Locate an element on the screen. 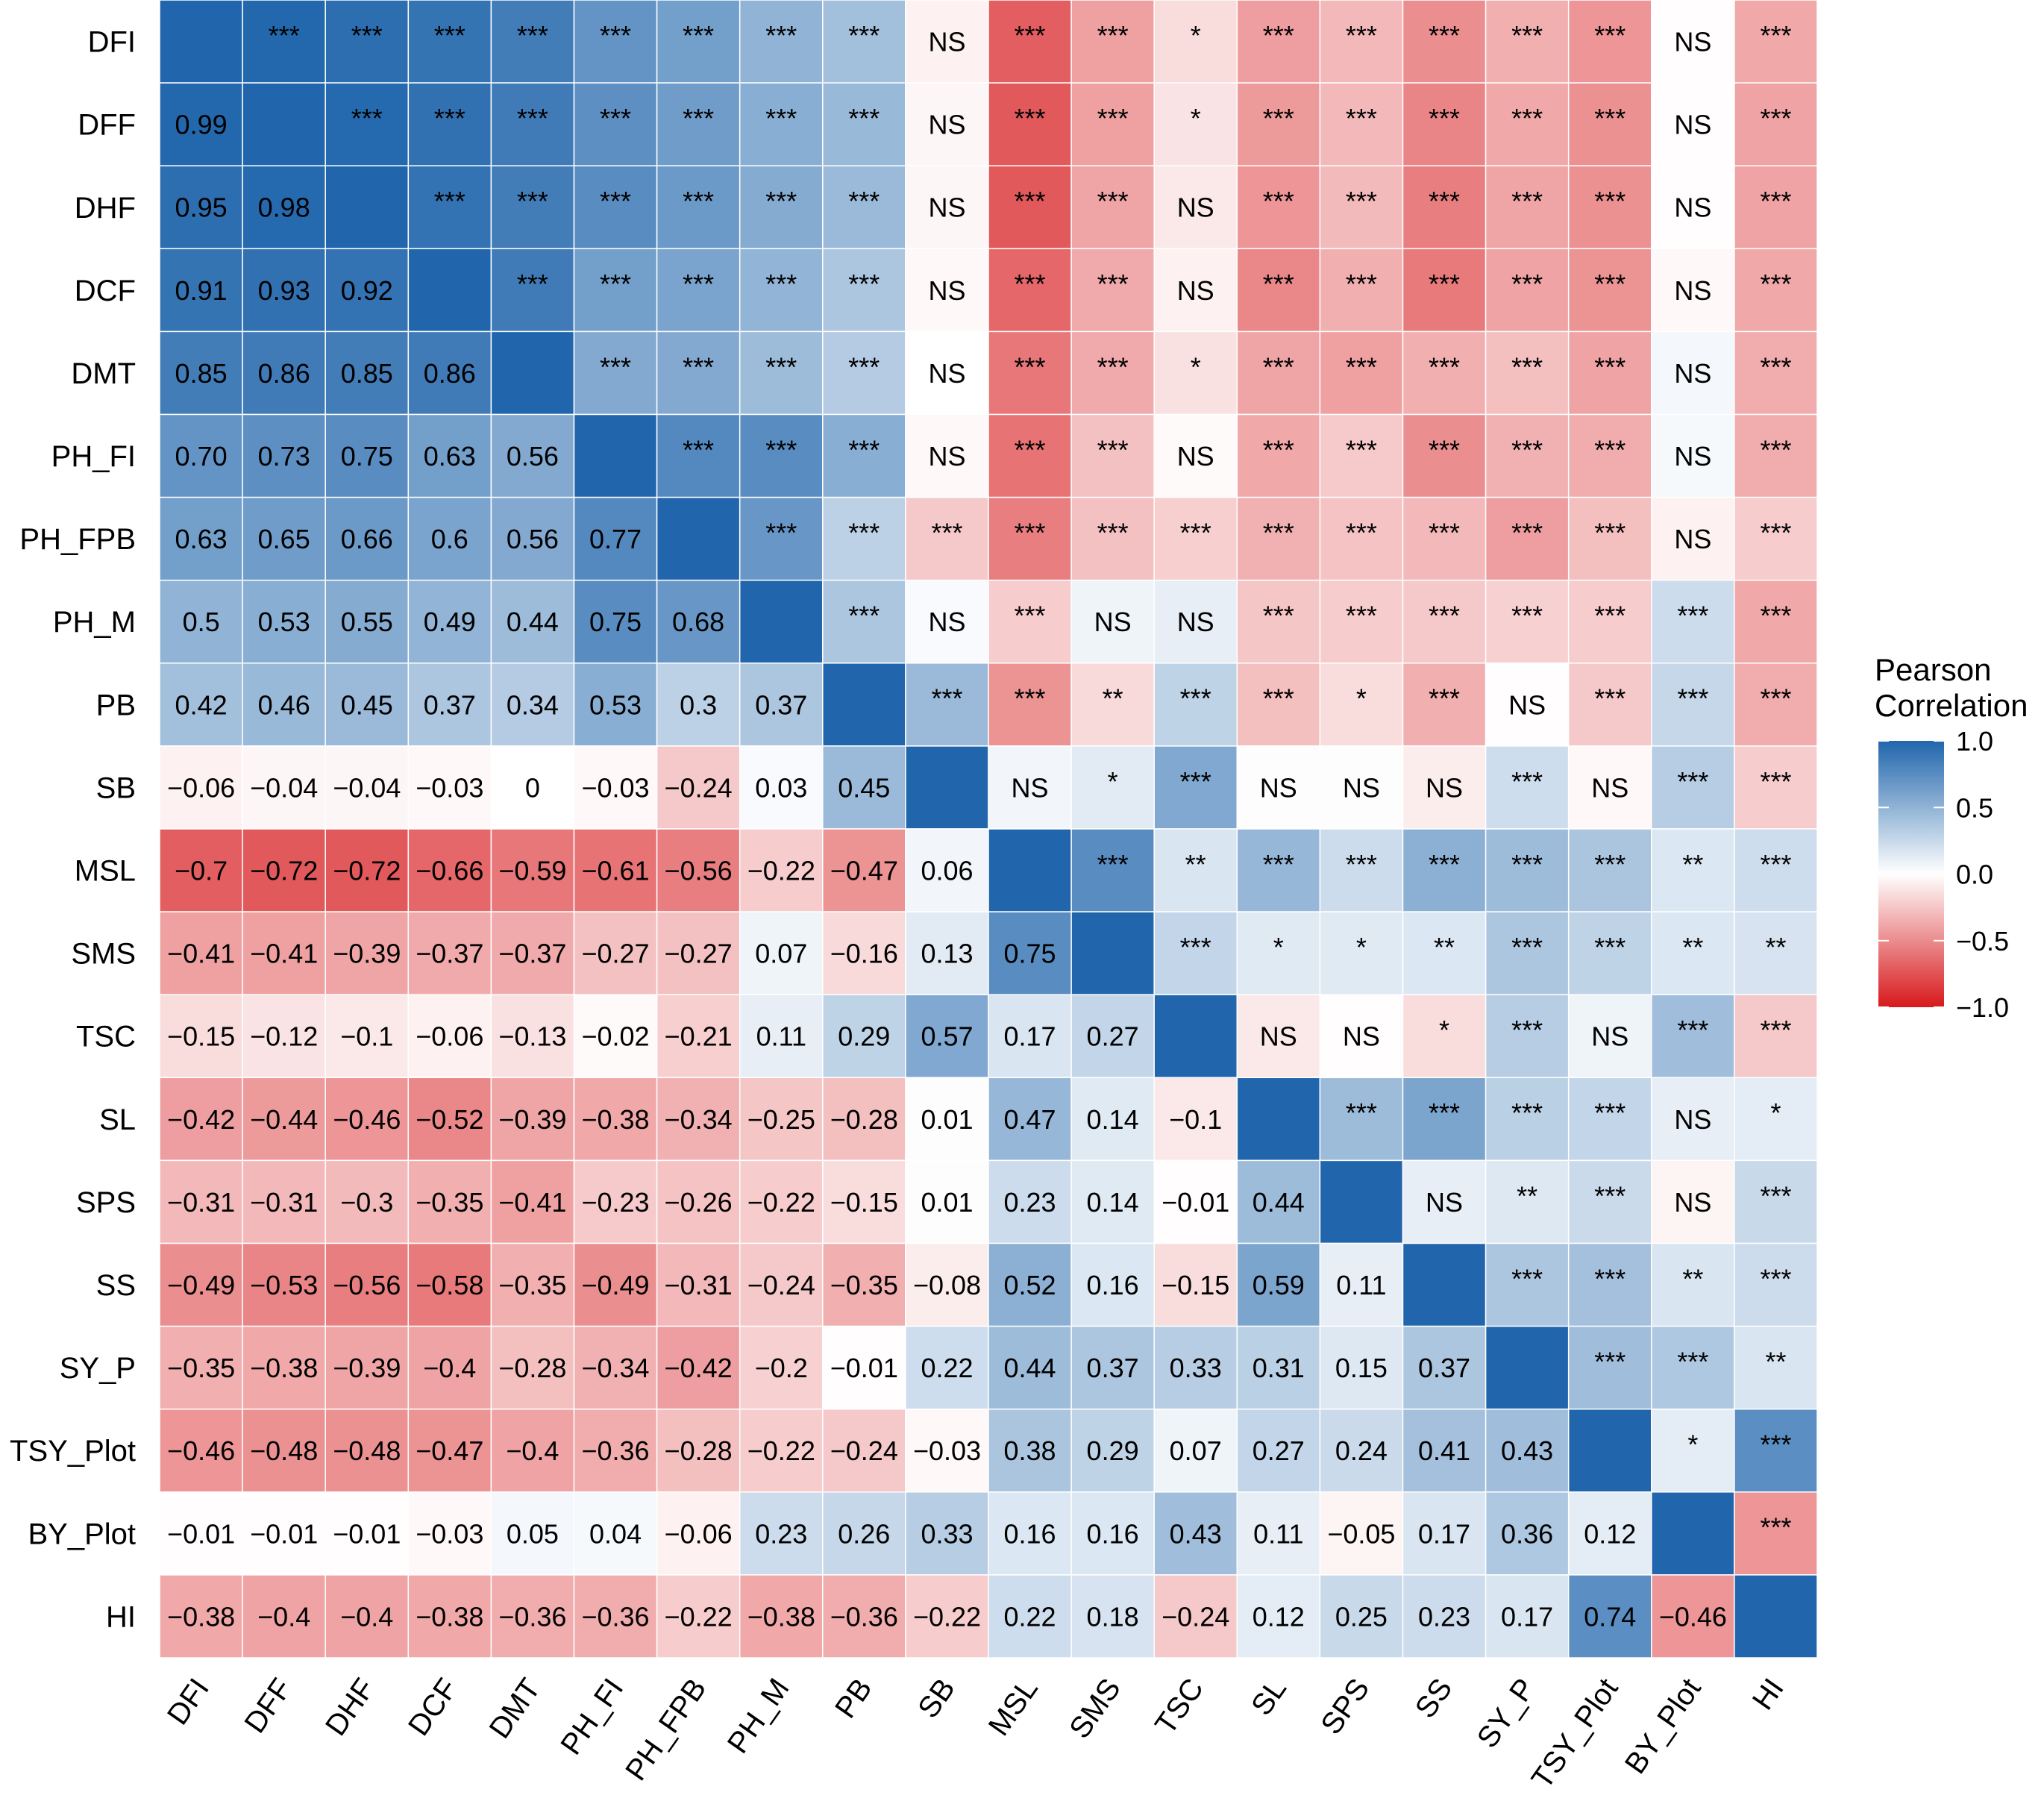 The width and height of the screenshot is (2044, 1810). heatmap-cell-TSY_Plot-HI is located at coordinates (1776, 1450).